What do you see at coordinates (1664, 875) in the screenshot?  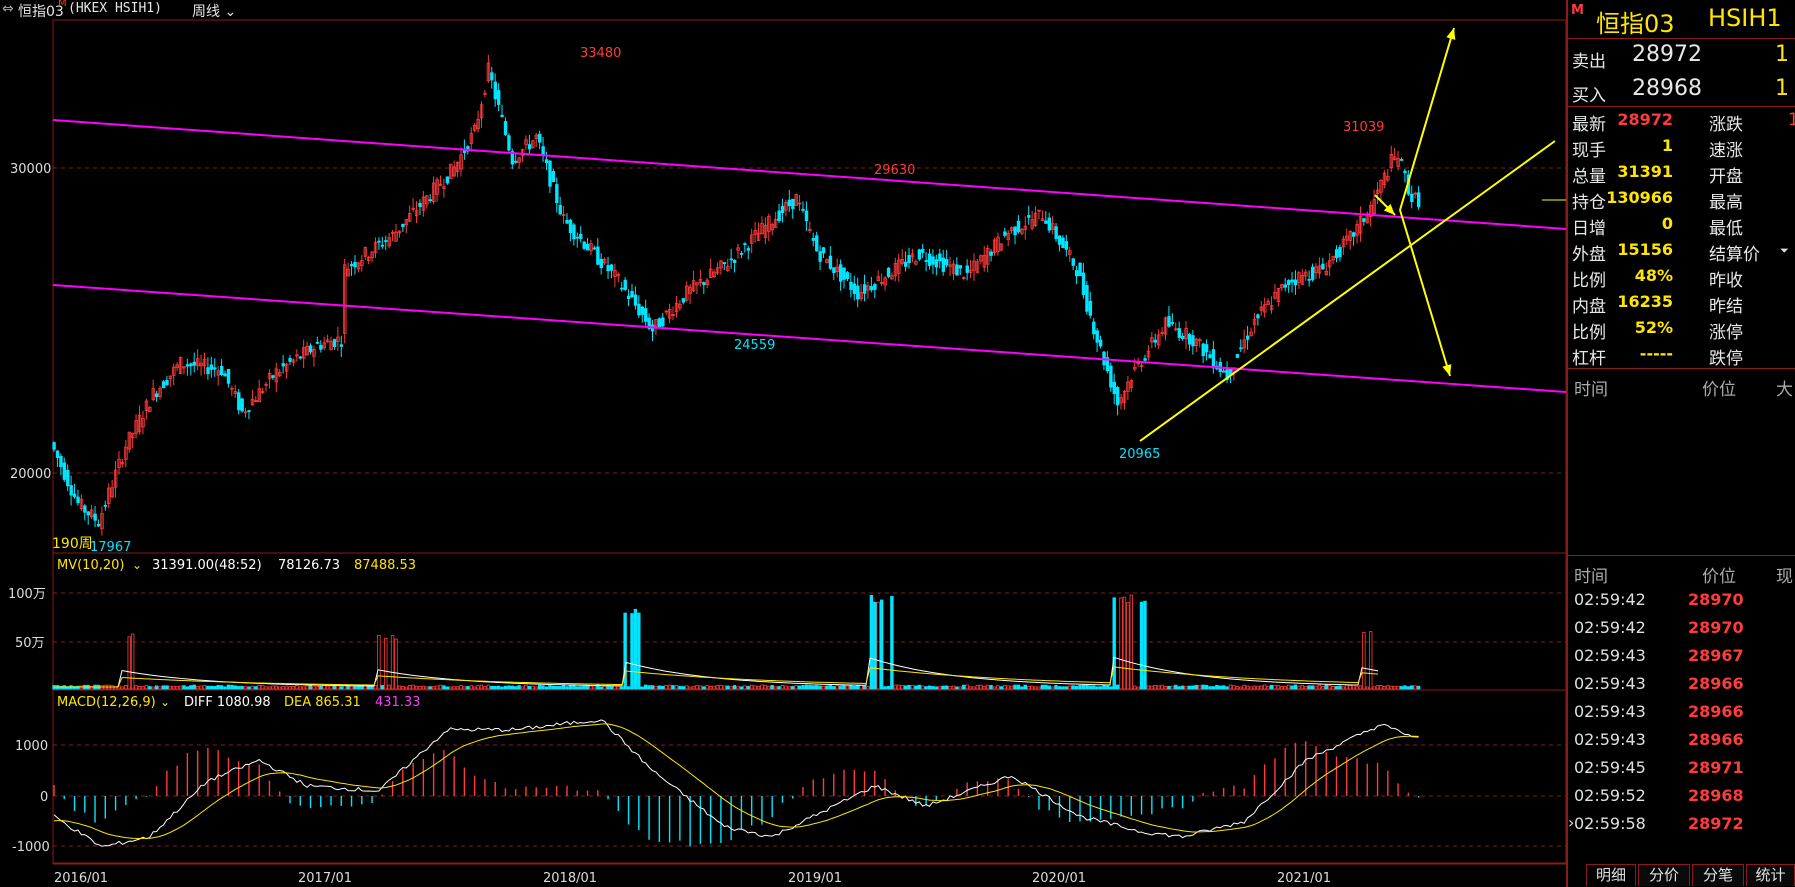 I see `tab-price-distribution: 分价` at bounding box center [1664, 875].